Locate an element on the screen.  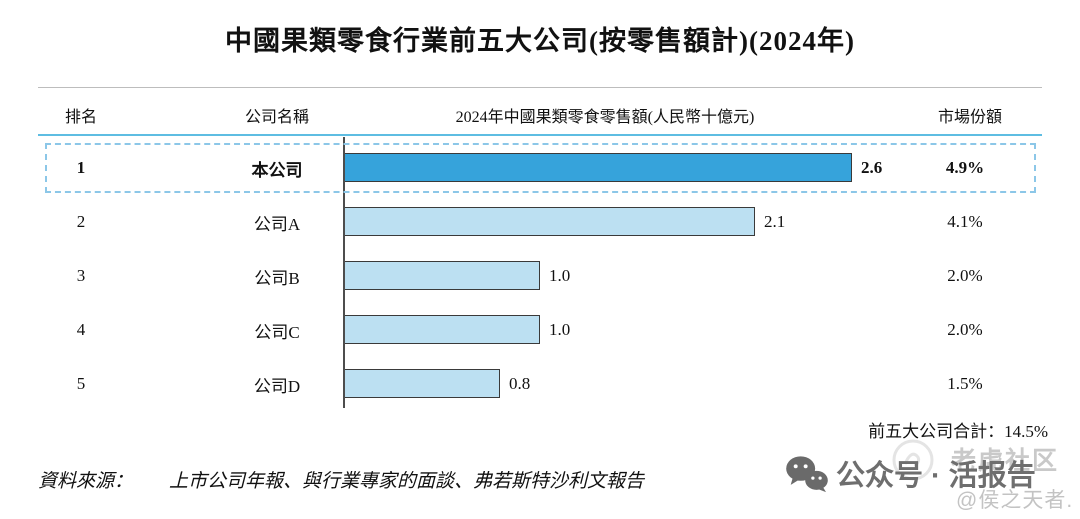
watermark-handle-label: @侯之天者. is located at coordinates (1015, 500).